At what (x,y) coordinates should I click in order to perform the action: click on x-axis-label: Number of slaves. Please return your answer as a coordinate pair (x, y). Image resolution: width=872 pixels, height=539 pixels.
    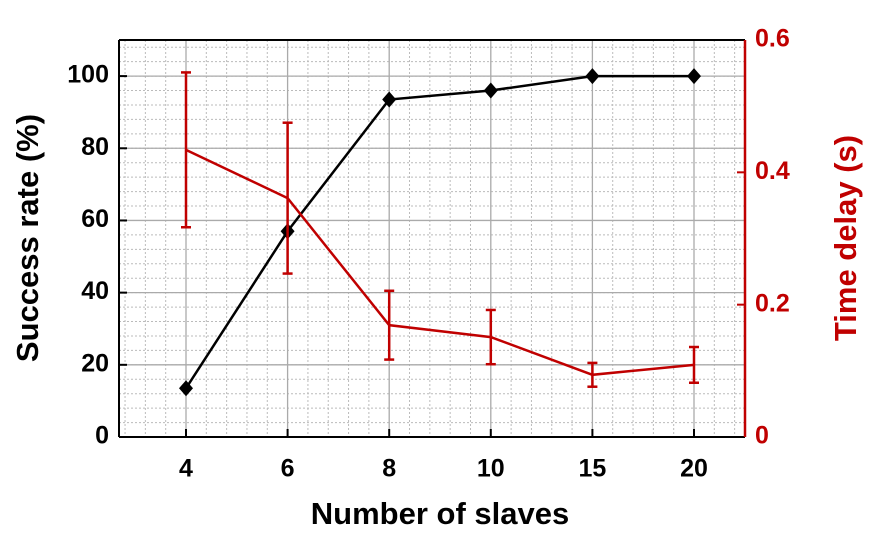
    Looking at the image, I should click on (440, 513).